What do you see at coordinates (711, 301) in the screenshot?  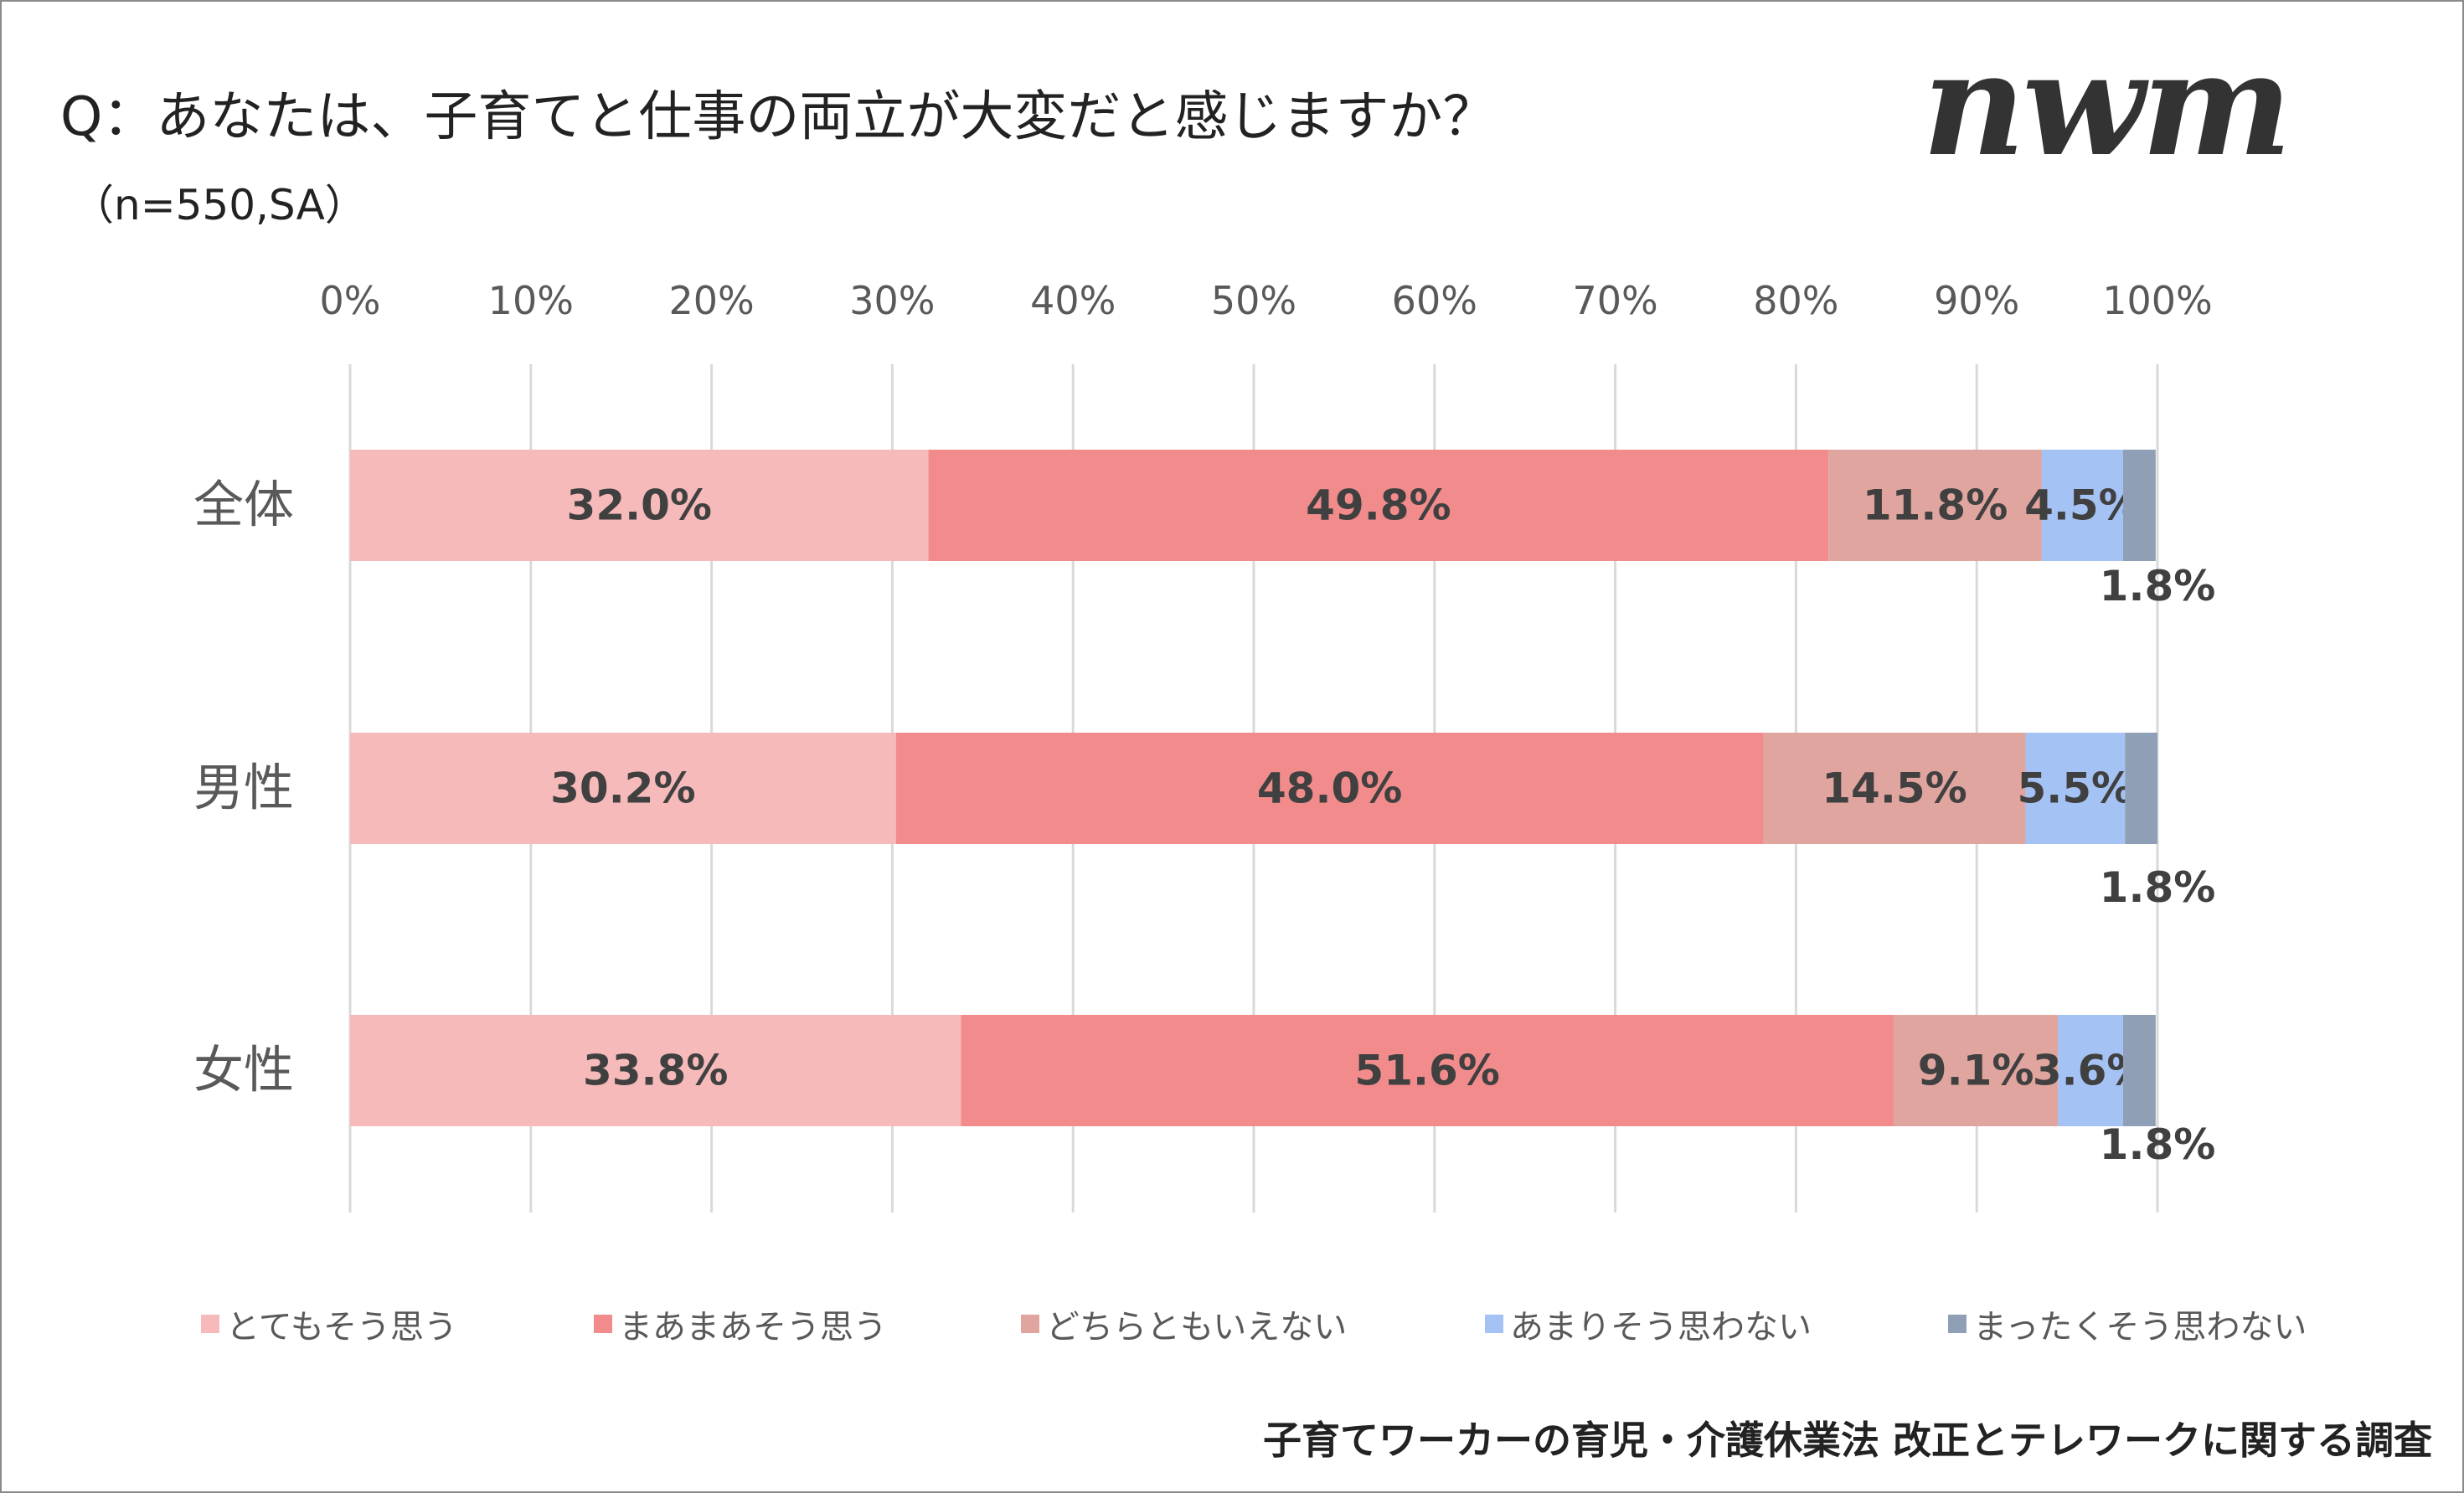 I see `x-tick-label: 20%` at bounding box center [711, 301].